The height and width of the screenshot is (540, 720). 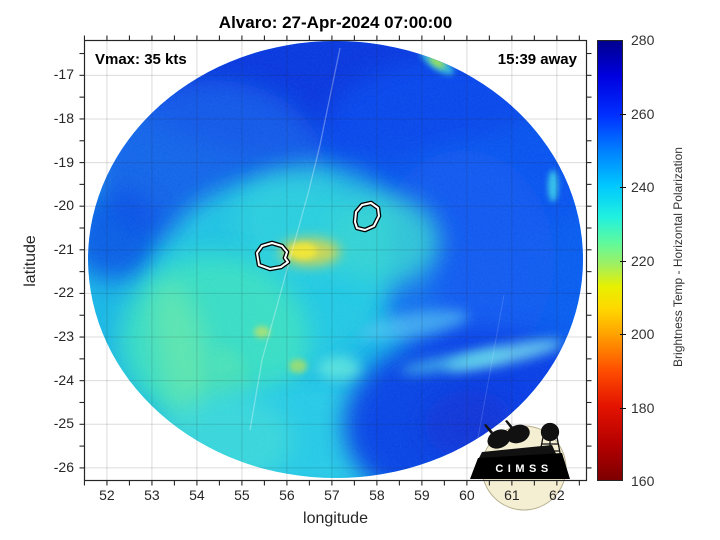 What do you see at coordinates (287, 495) in the screenshot?
I see `x-tick-label: 56` at bounding box center [287, 495].